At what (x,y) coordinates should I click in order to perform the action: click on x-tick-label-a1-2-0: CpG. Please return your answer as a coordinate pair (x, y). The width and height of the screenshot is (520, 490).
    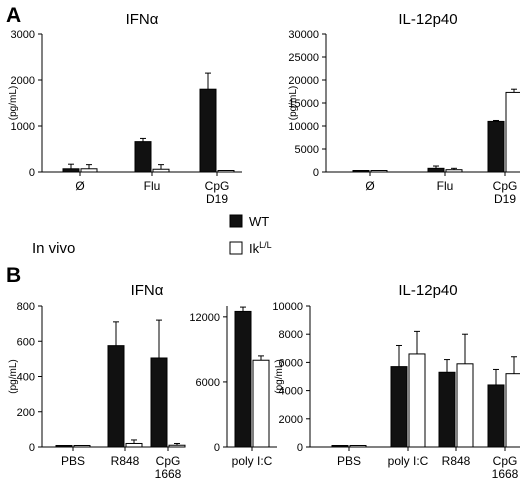
    Looking at the image, I should click on (217, 186).